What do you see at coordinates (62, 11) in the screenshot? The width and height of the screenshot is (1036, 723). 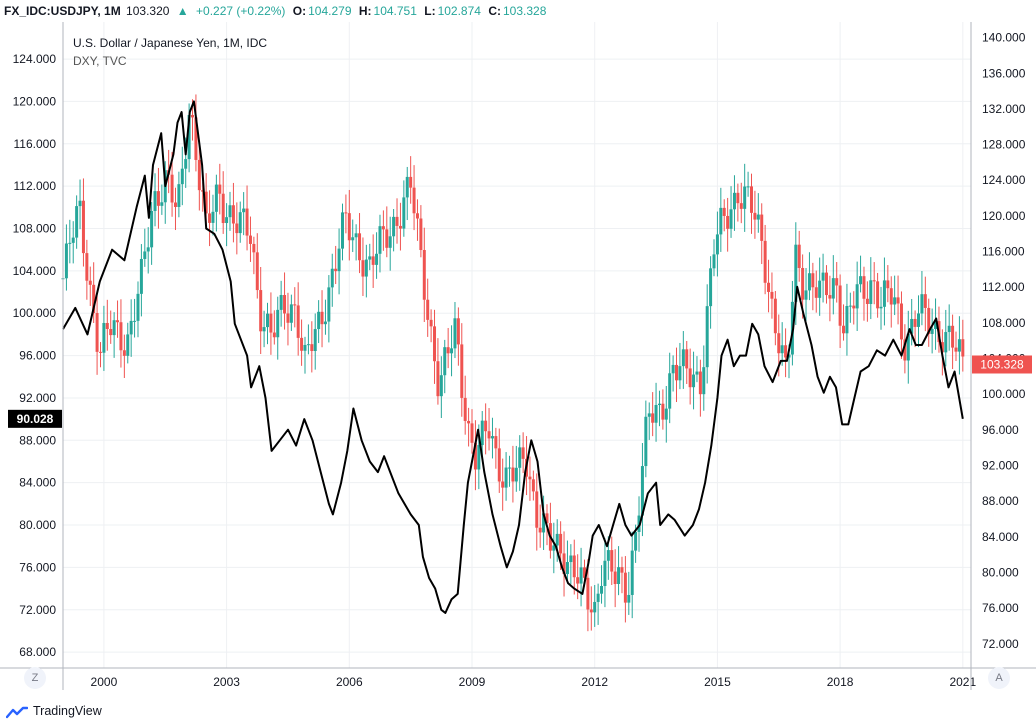 I see `symbol-label: FX_IDC:USDJPY, 1M` at bounding box center [62, 11].